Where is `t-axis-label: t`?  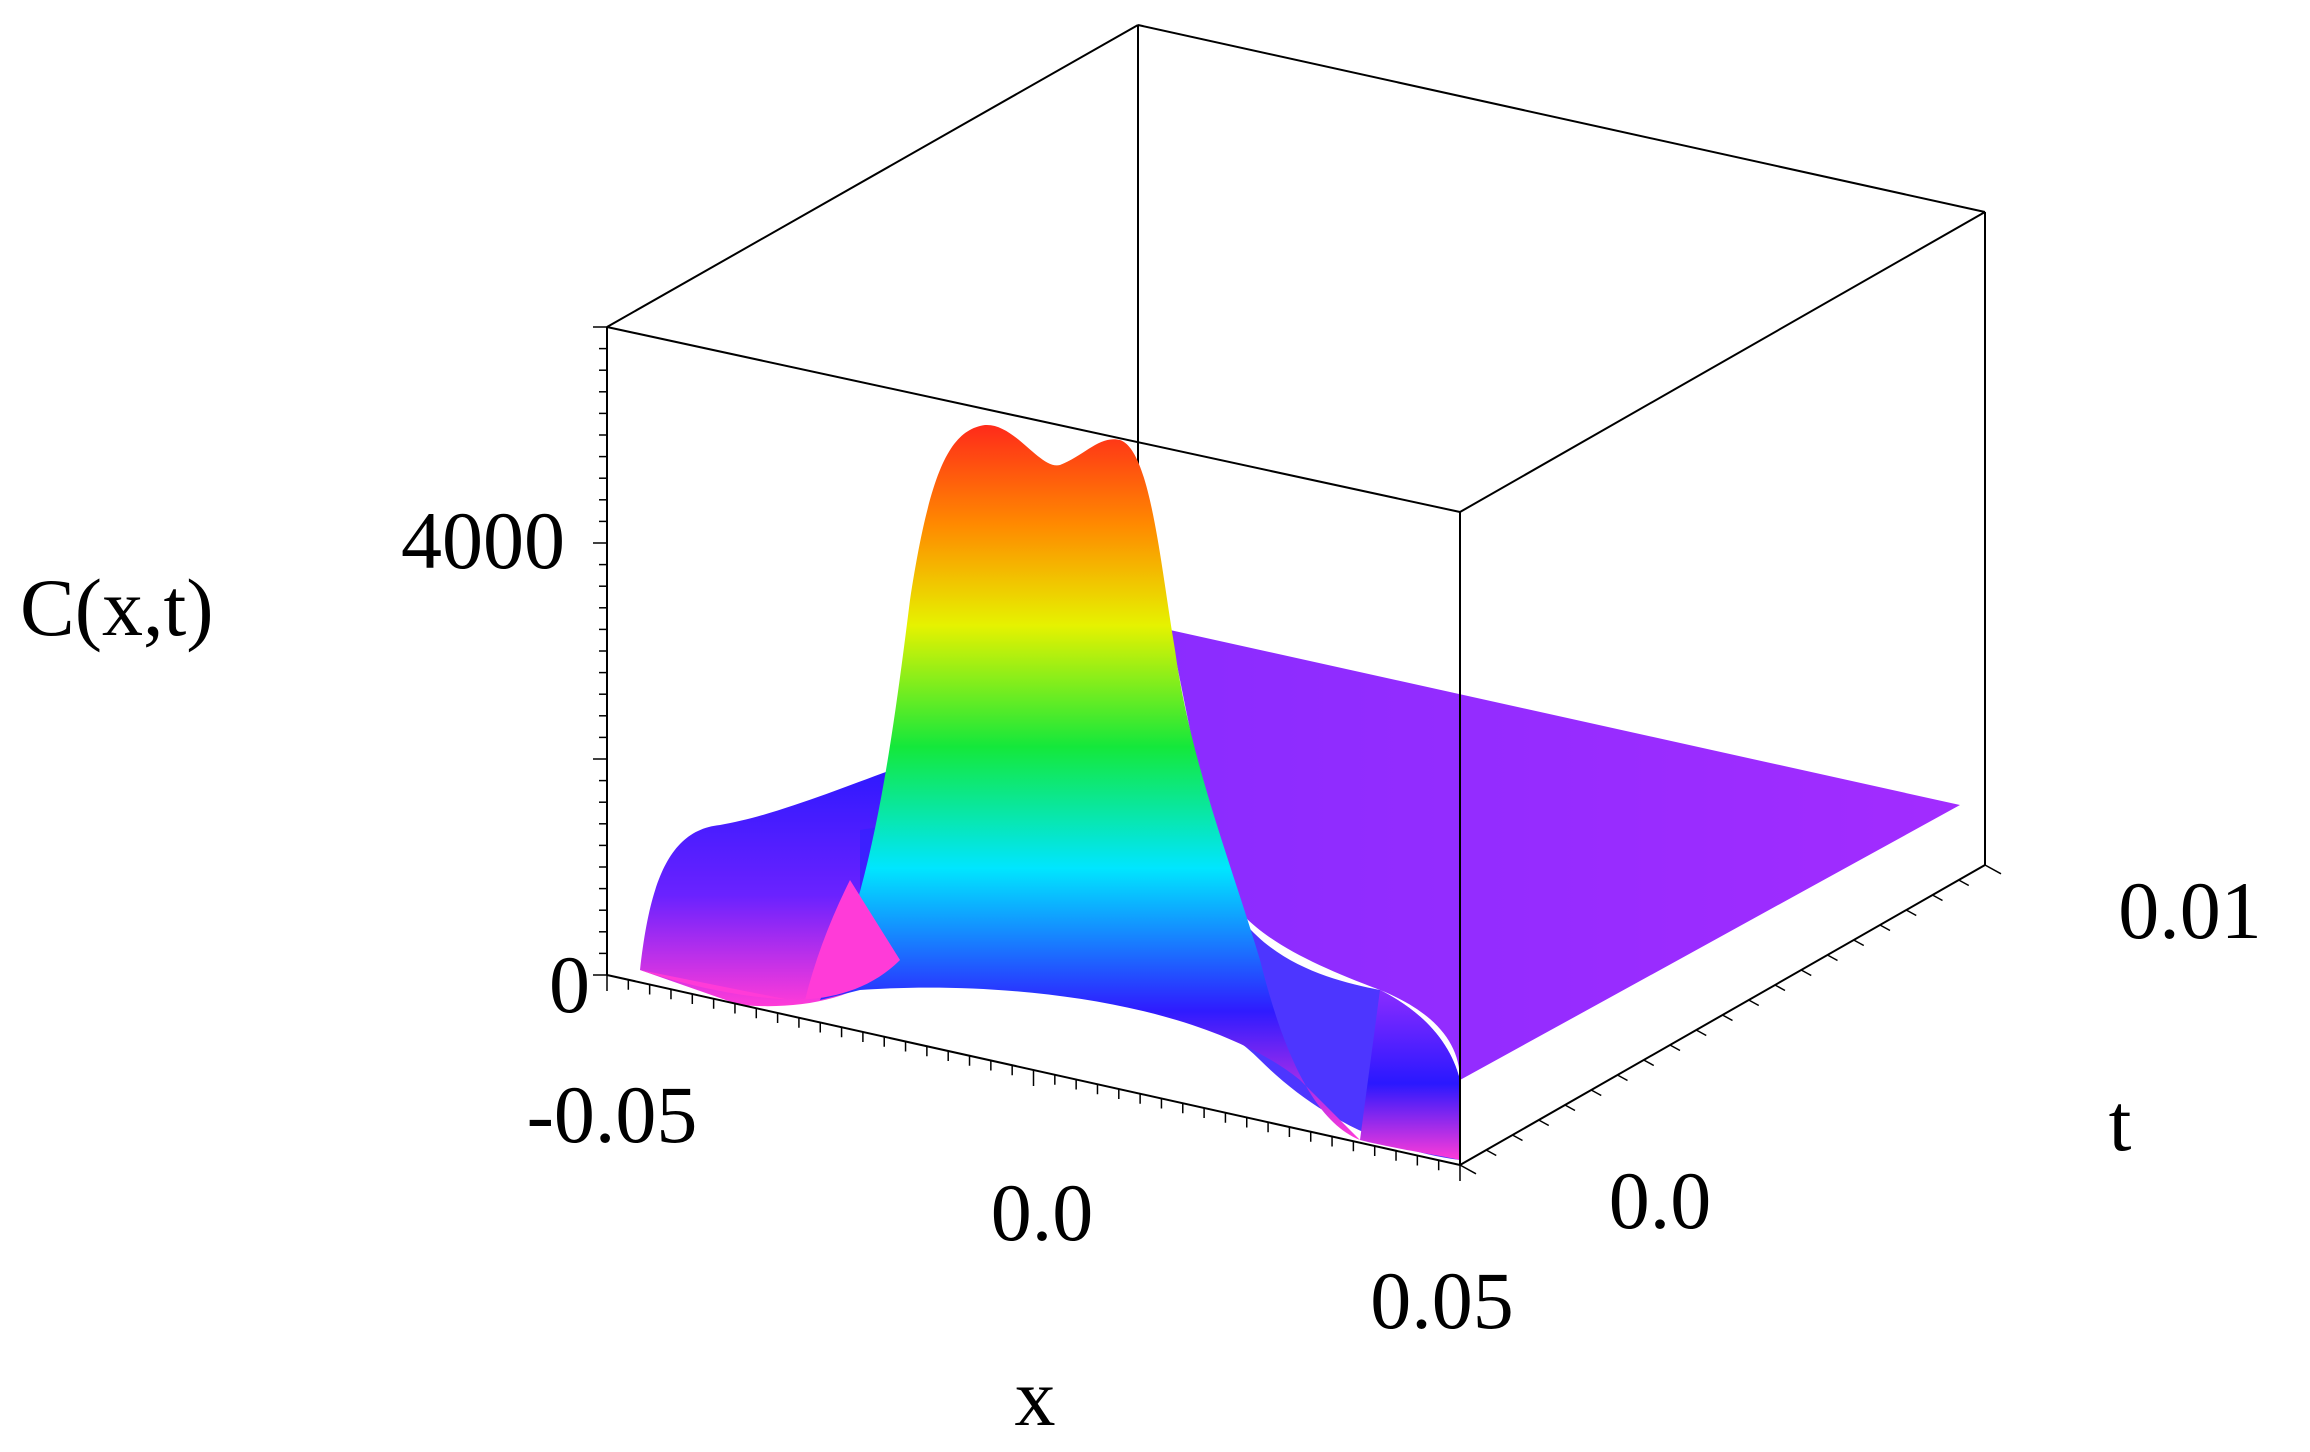 t-axis-label: t is located at coordinates (2120, 1122).